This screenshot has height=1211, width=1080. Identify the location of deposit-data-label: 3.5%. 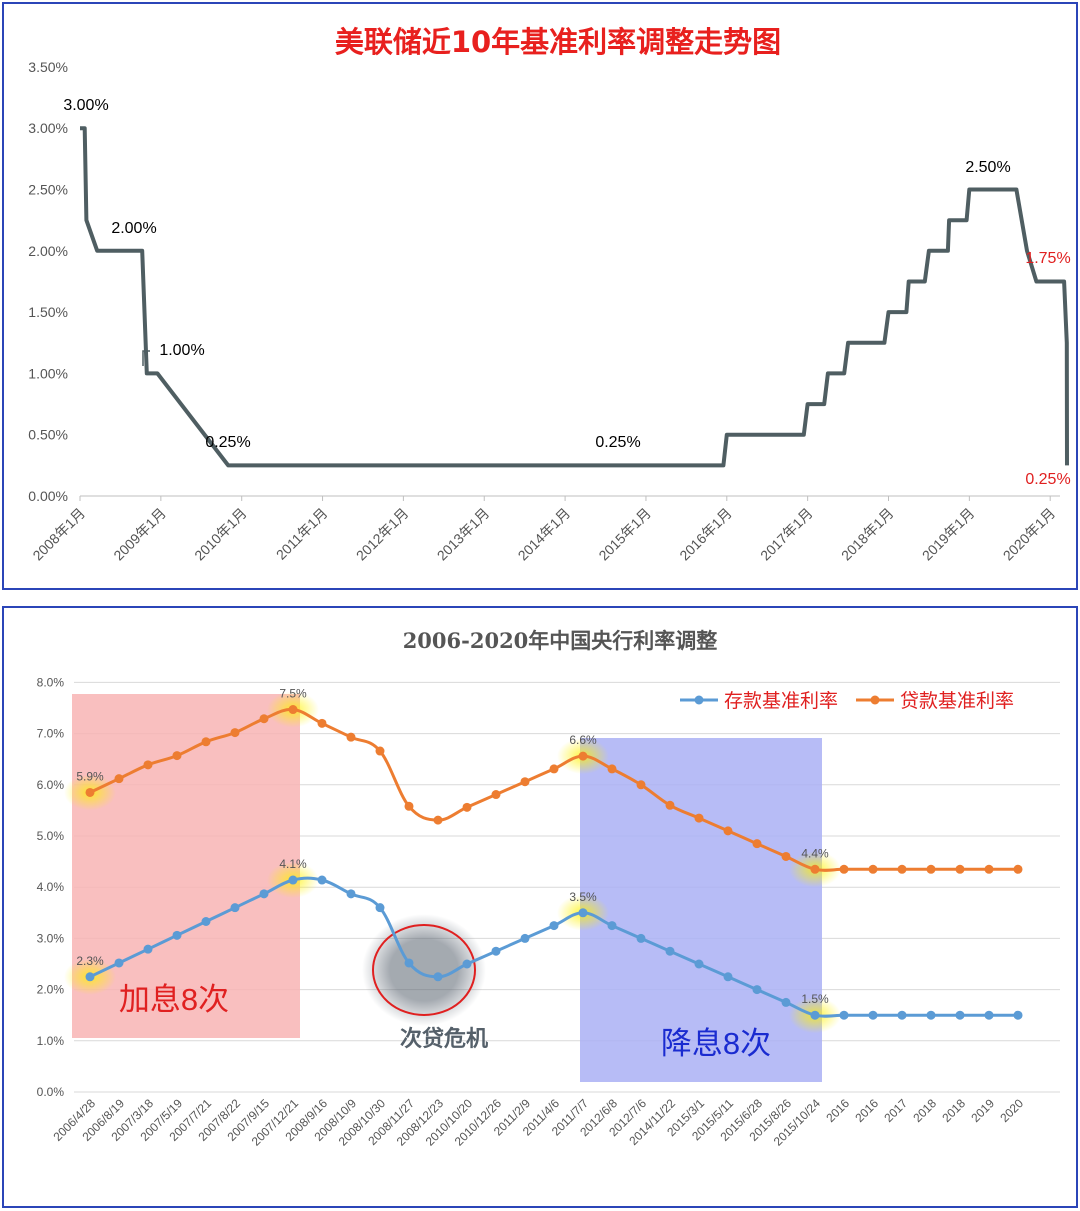
(583, 897).